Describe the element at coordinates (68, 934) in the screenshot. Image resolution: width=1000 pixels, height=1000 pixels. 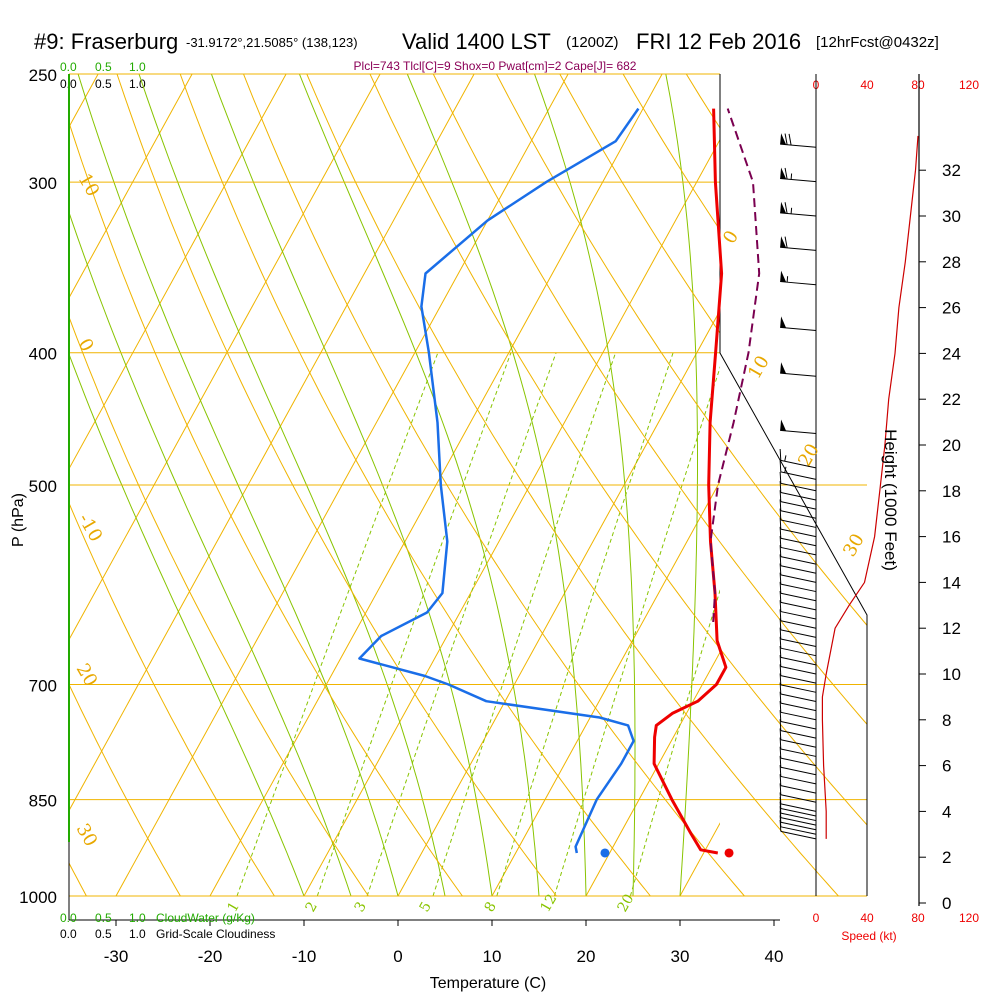
I see `cloudiness-bottom-tick-0: 0.0` at that location.